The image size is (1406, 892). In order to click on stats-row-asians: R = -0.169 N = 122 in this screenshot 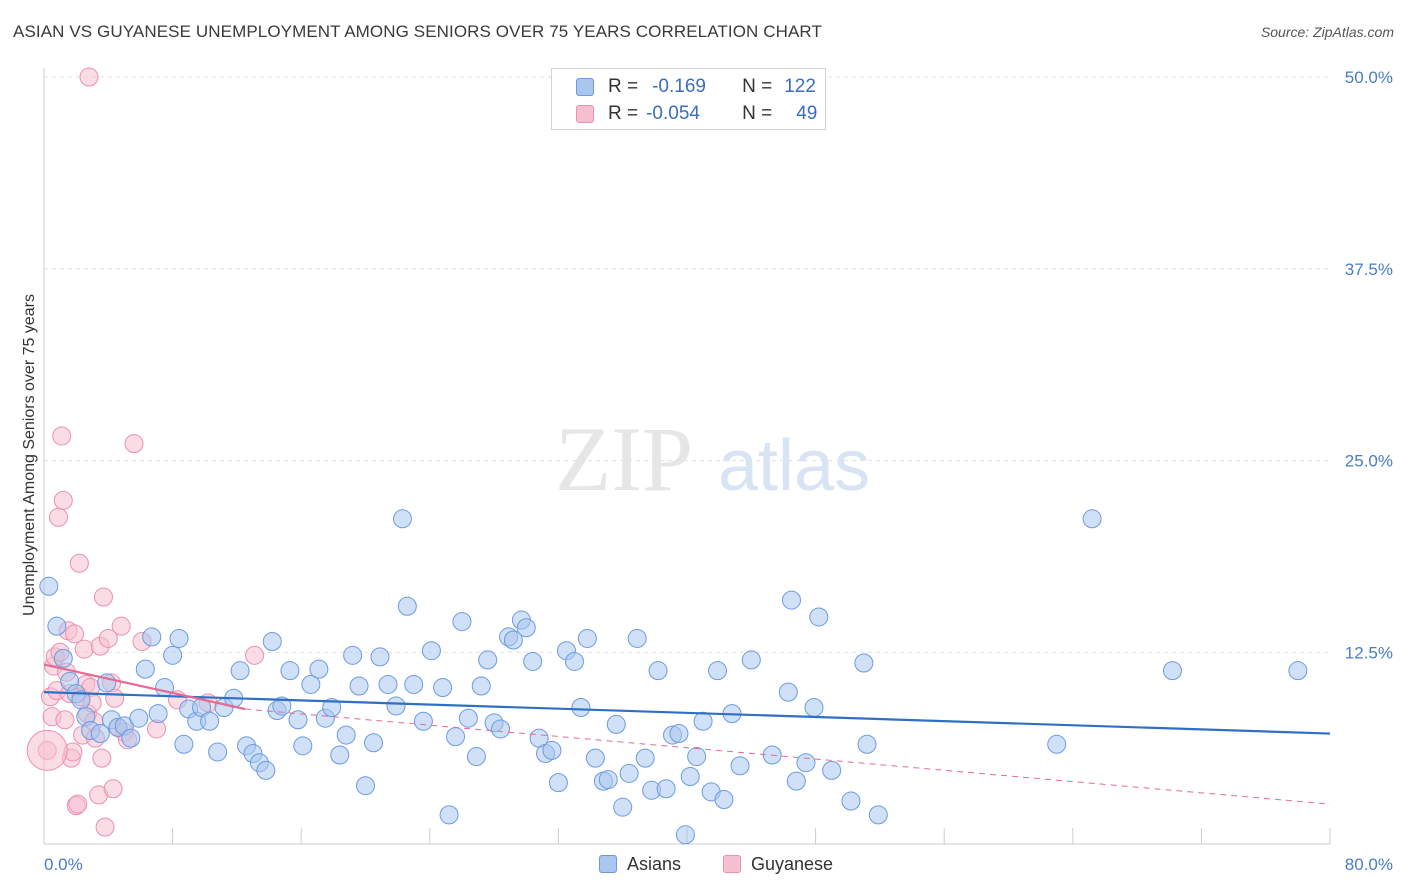, I will do `click(696, 87)`.